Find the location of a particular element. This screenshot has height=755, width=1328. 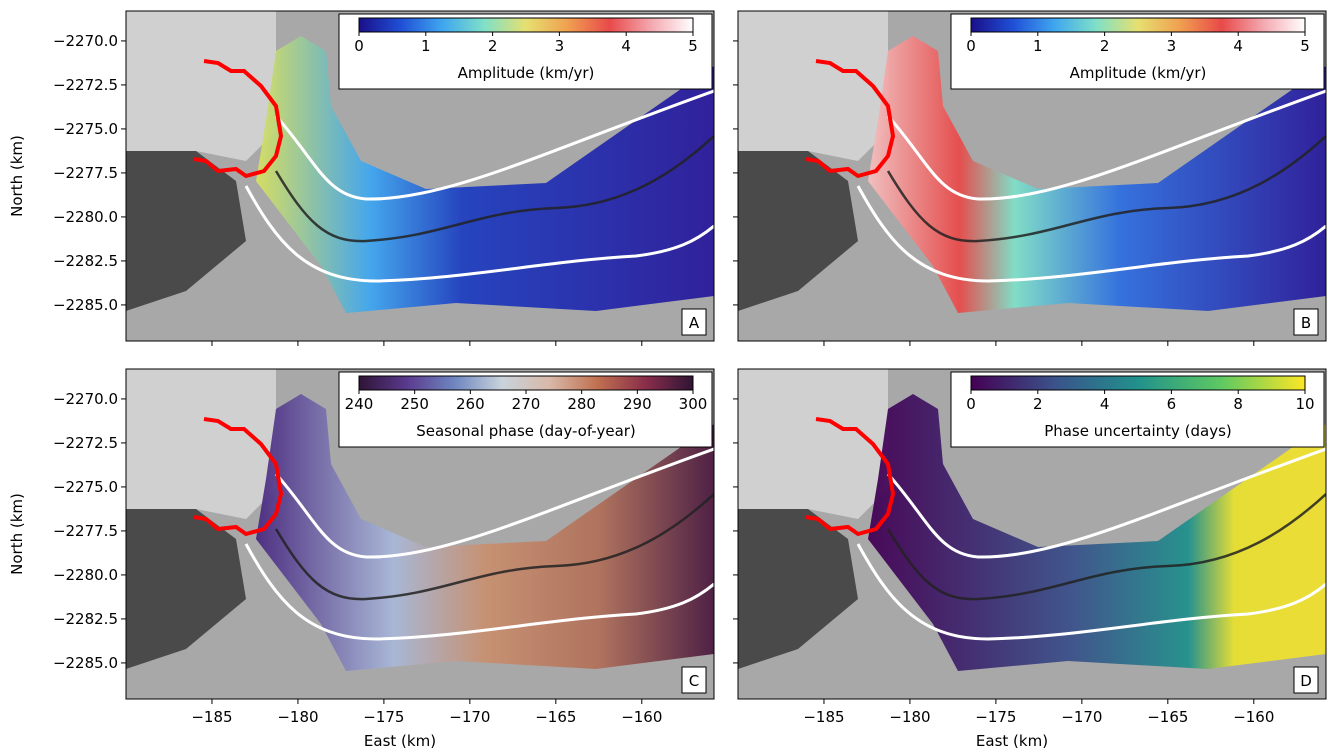

colorbar-tick-label: 290 is located at coordinates (637, 404).